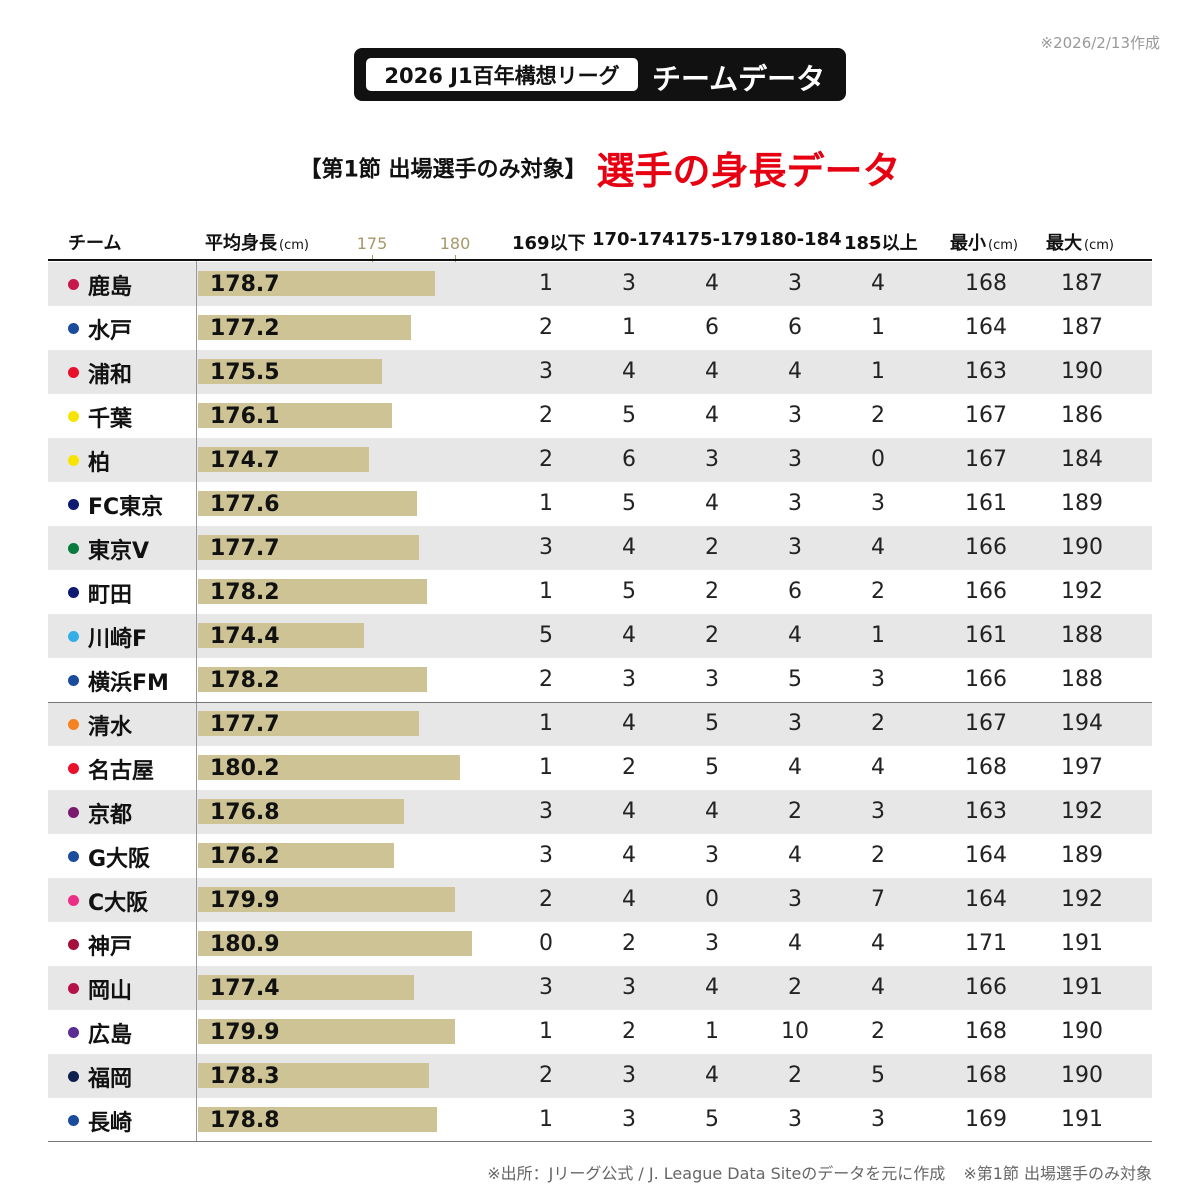 The height and width of the screenshot is (1200, 1200). What do you see at coordinates (881, 243) in the screenshot?
I see `column-header-185-above: 185以上` at bounding box center [881, 243].